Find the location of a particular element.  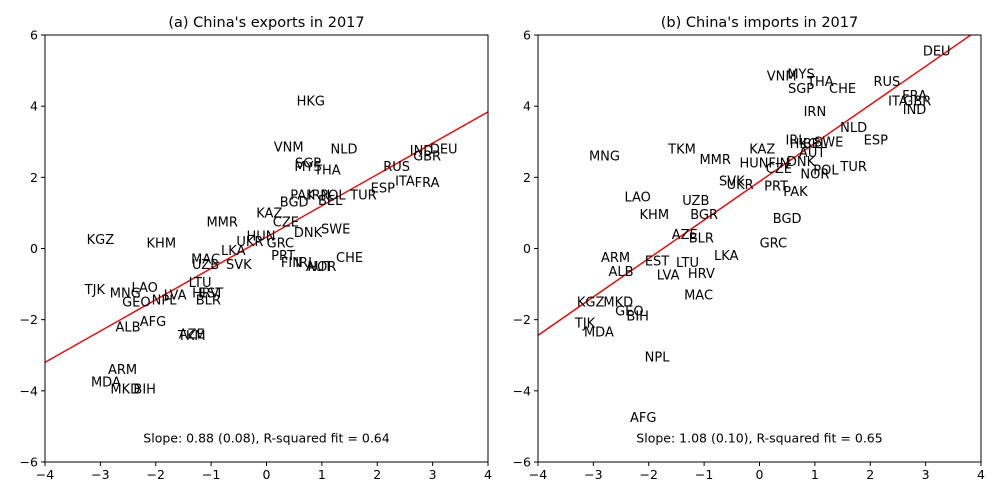

point-label-aze: AZE is located at coordinates (192, 334).